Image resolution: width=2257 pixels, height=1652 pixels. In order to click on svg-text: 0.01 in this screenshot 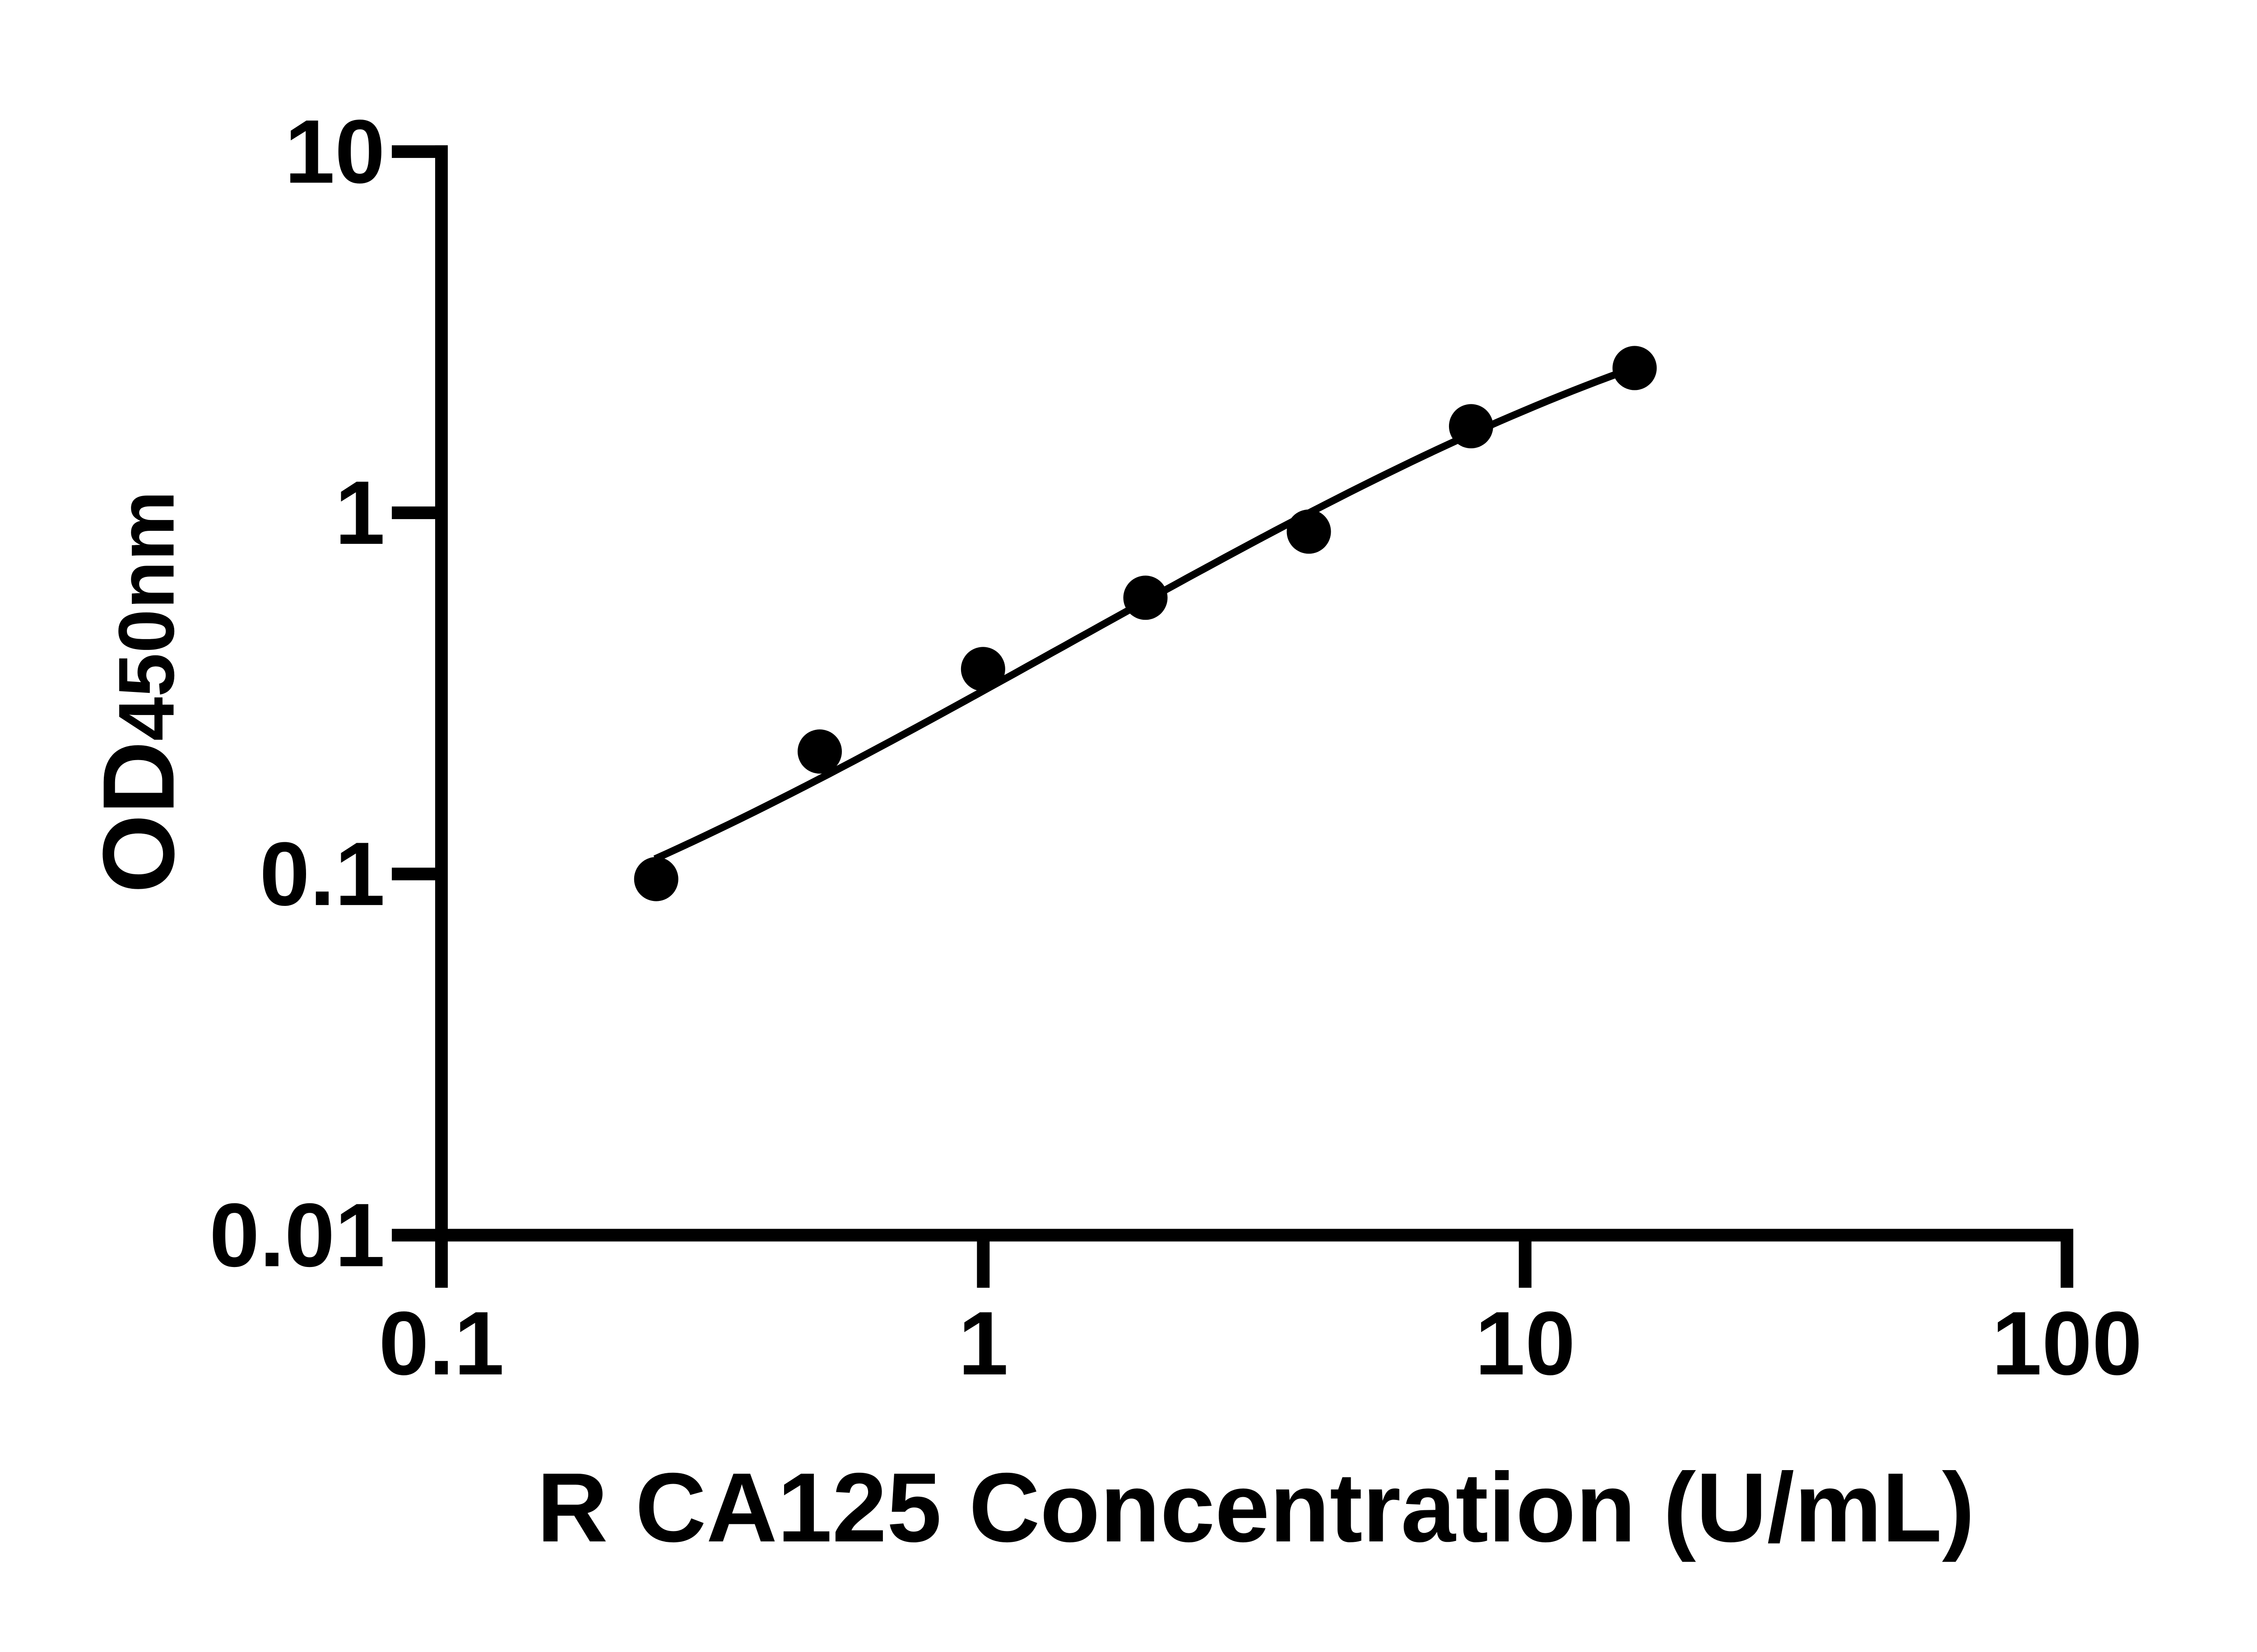, I will do `click(297, 1235)`.